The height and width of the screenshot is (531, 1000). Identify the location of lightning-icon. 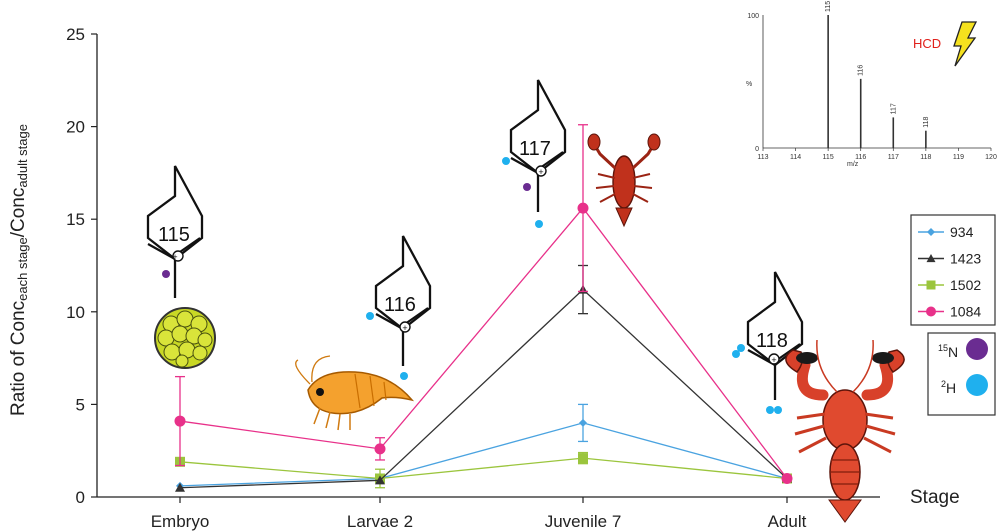
(965, 44).